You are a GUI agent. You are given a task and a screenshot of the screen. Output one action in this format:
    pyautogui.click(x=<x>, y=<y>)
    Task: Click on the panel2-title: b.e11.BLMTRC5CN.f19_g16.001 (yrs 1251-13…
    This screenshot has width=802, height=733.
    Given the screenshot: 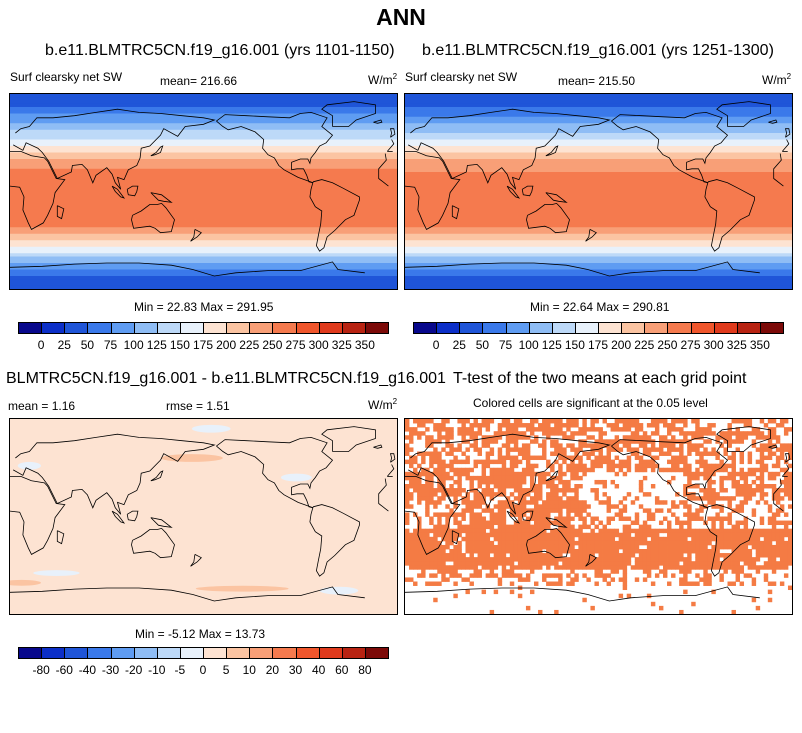 What is the action you would take?
    pyautogui.click(x=598, y=50)
    